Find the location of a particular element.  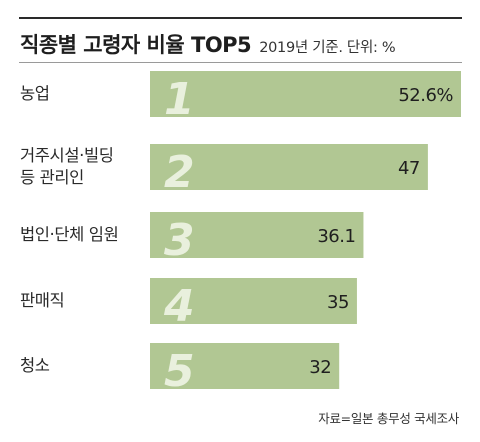

rank-number-4: 4 is located at coordinates (179, 306).